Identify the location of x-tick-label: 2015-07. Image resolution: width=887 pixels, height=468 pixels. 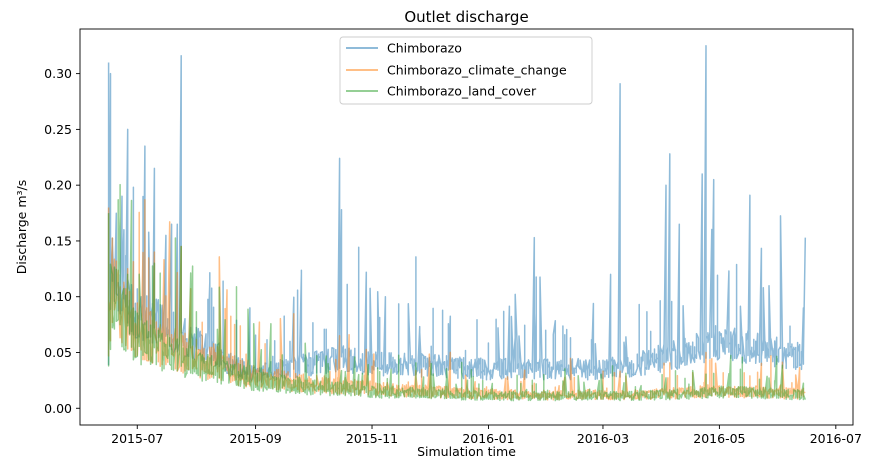
(137, 438).